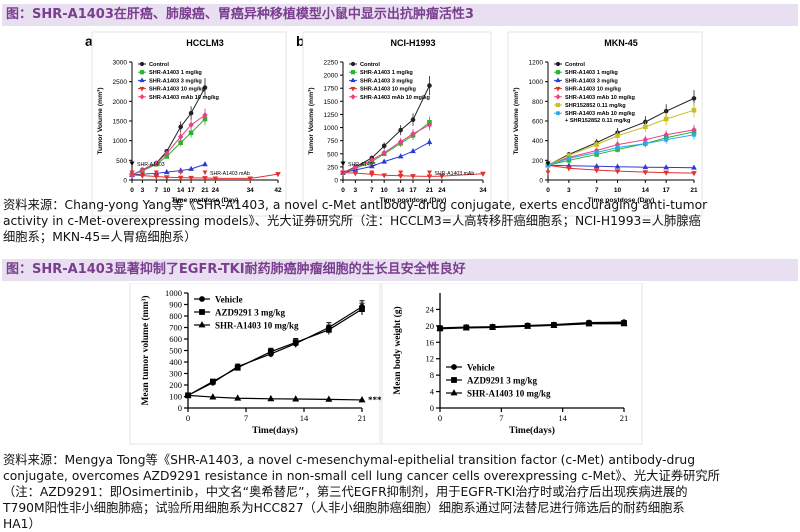  Describe the element at coordinates (120, 102) in the screenshot. I see `y-tick-label: 2000` at that location.